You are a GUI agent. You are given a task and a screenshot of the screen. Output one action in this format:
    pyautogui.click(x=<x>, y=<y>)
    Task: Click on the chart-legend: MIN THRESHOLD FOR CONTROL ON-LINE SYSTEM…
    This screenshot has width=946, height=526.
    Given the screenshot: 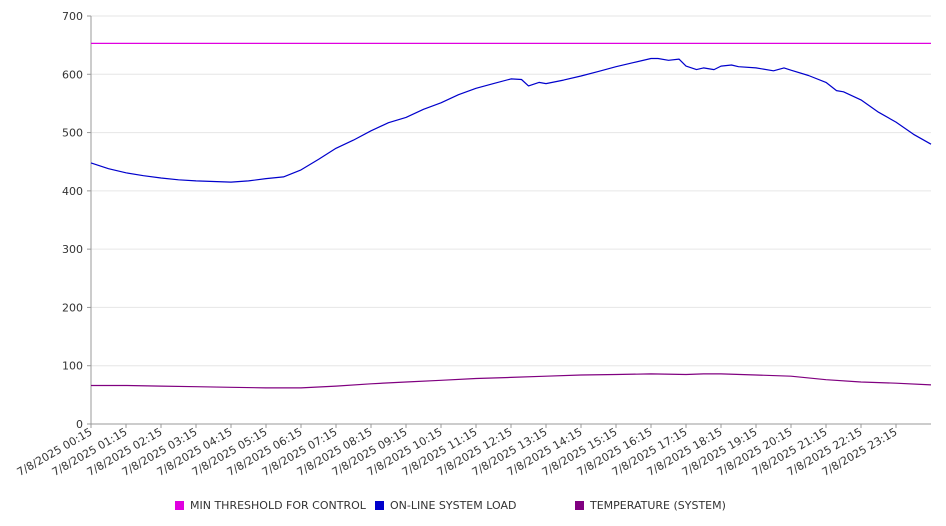 What is the action you would take?
    pyautogui.click(x=473, y=508)
    